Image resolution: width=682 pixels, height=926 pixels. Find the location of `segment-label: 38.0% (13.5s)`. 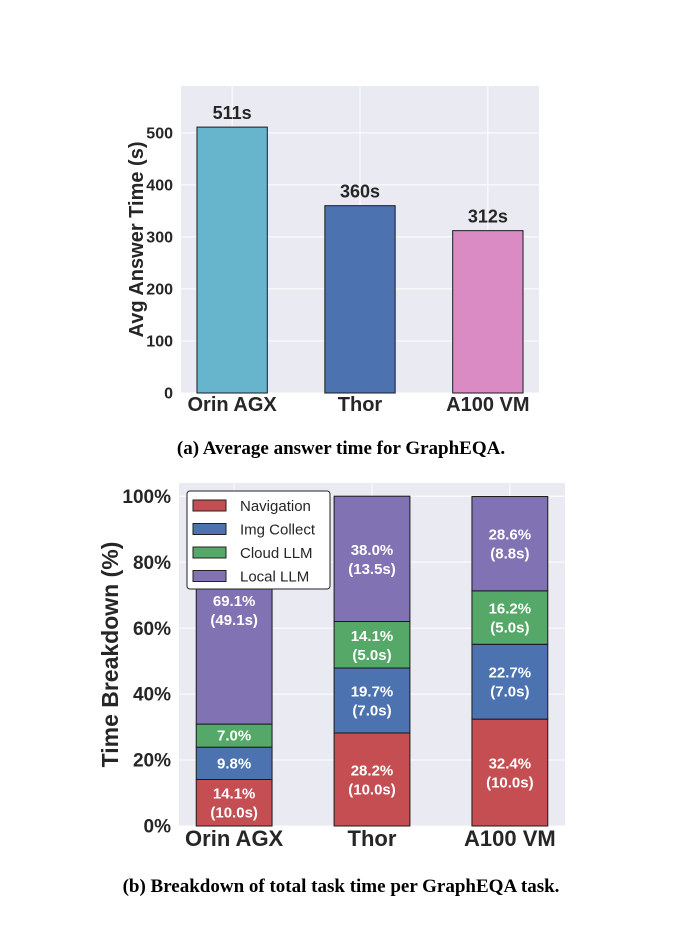

segment-label: 38.0% (13.5s) is located at coordinates (372, 560).